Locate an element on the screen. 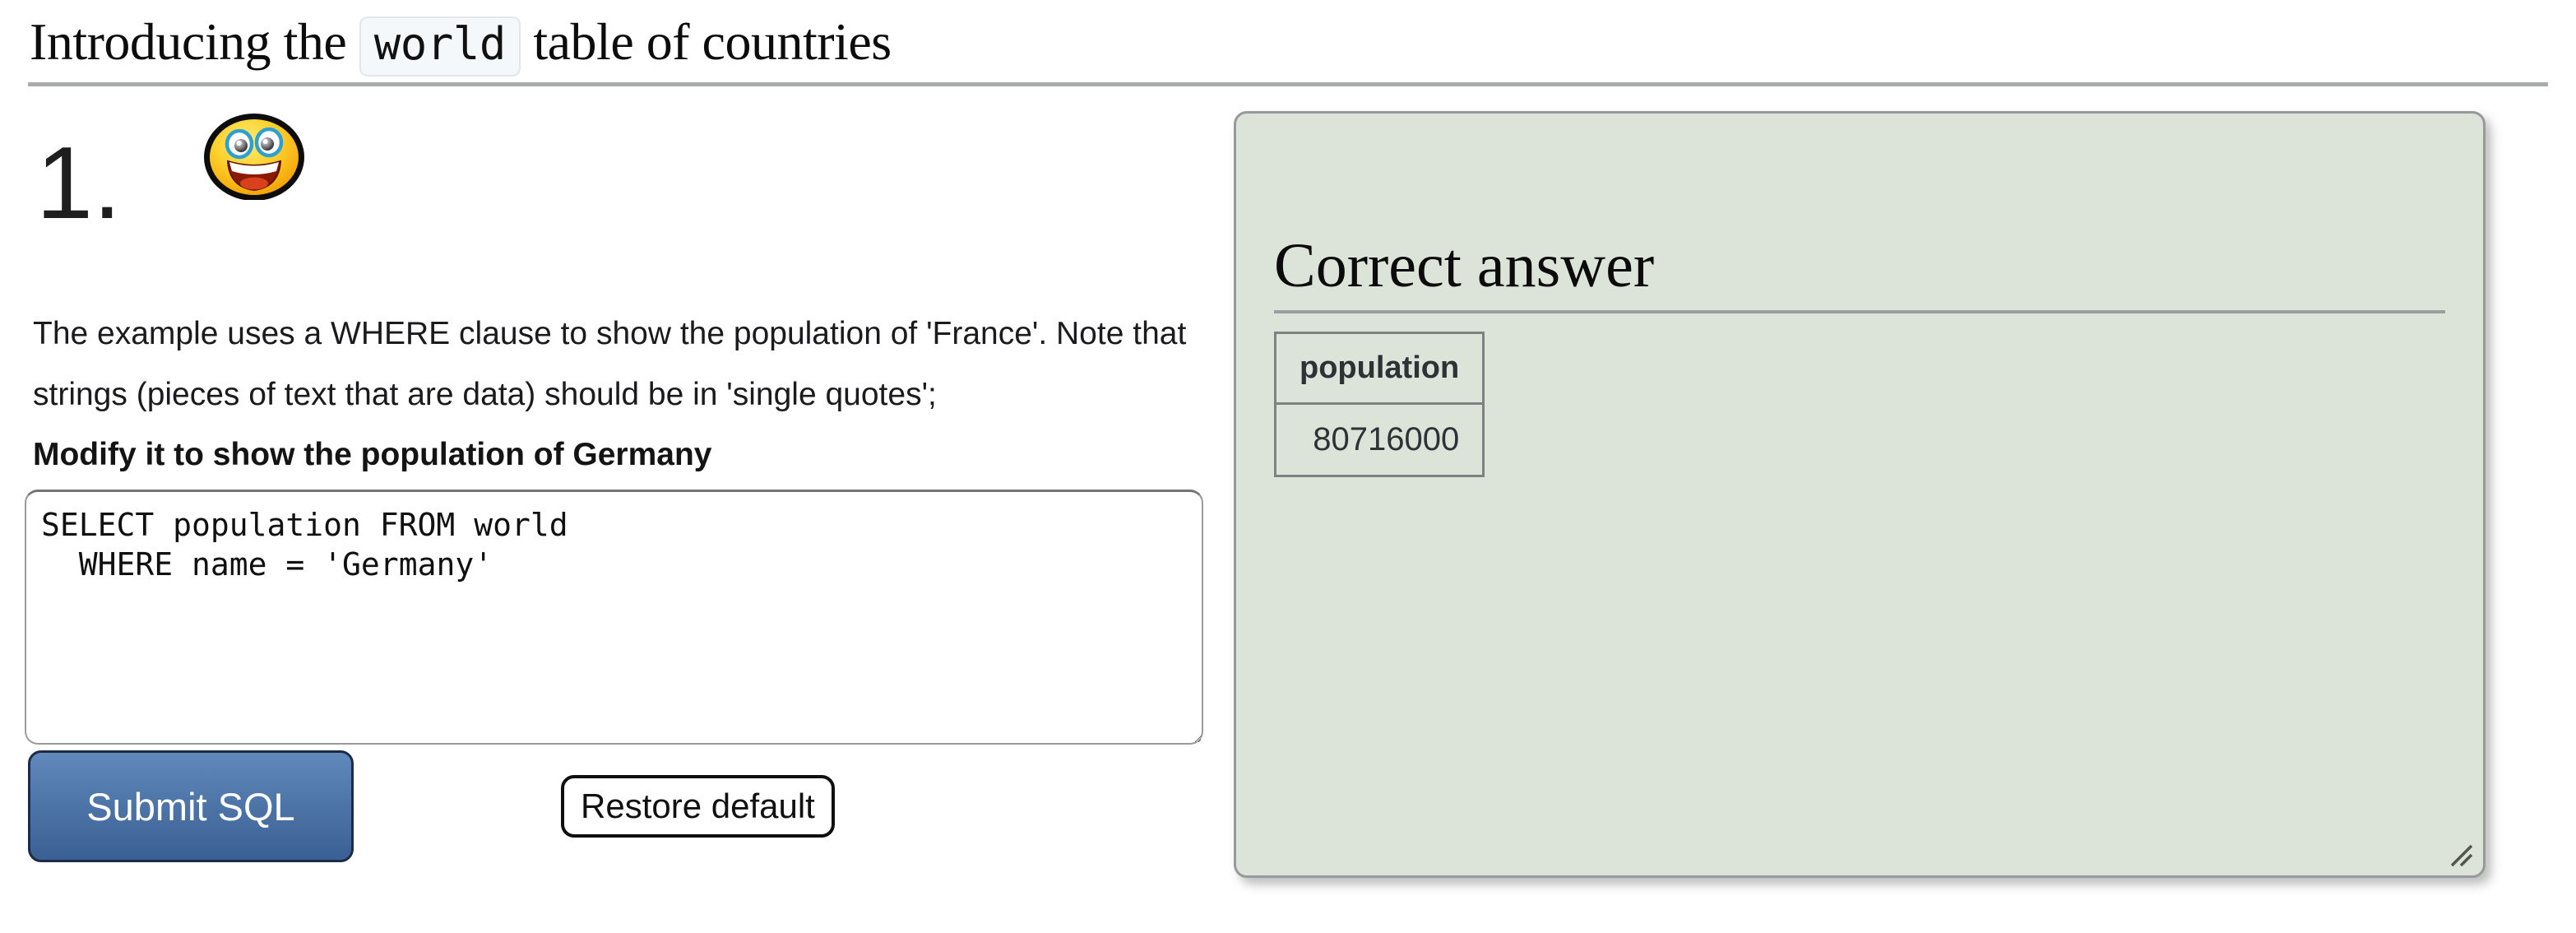 Image resolution: width=2576 pixels, height=933 pixels. smiley-icon is located at coordinates (254, 157).